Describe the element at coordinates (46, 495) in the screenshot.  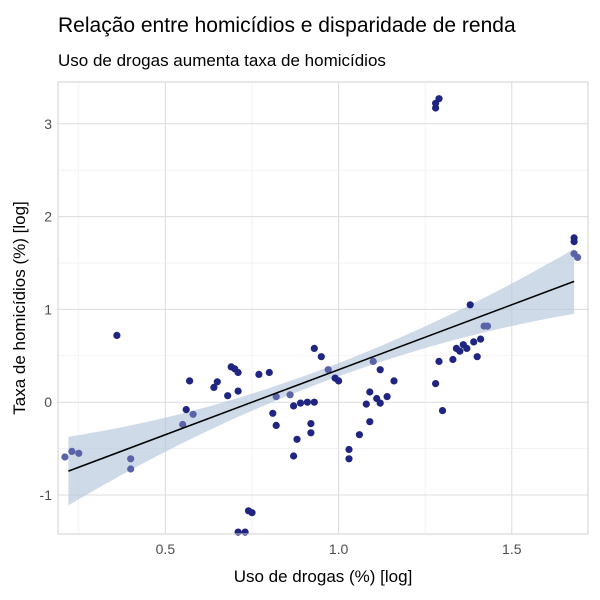
I see `y-tick-label: -1` at that location.